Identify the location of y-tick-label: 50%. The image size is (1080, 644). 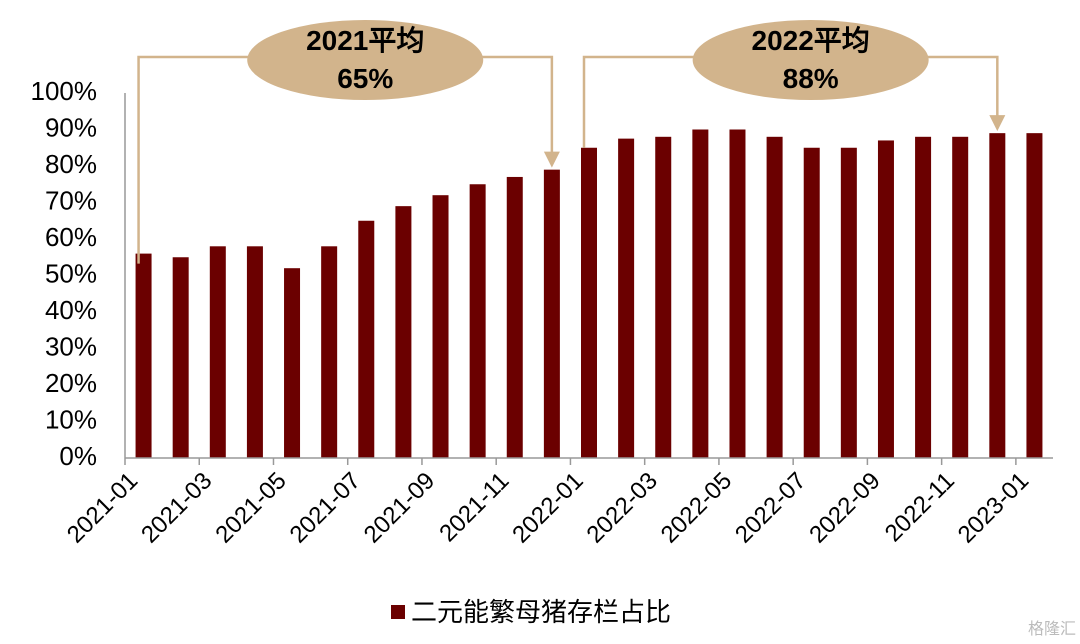
(71, 273).